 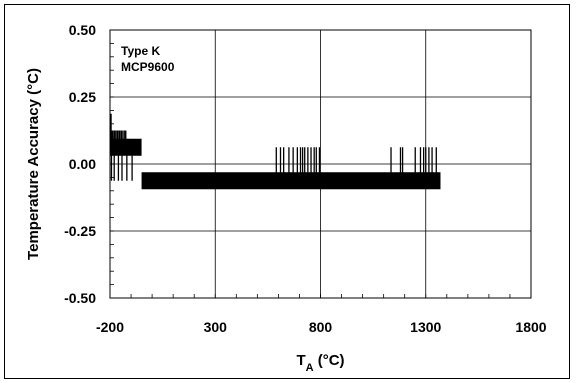 What do you see at coordinates (321, 327) in the screenshot?
I see `x-tick-label: 800` at bounding box center [321, 327].